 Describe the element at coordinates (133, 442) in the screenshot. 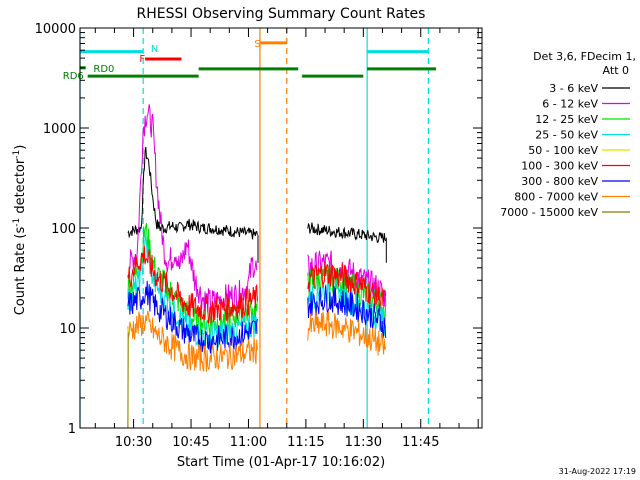

I see `x-tick-1030: 10:30` at that location.